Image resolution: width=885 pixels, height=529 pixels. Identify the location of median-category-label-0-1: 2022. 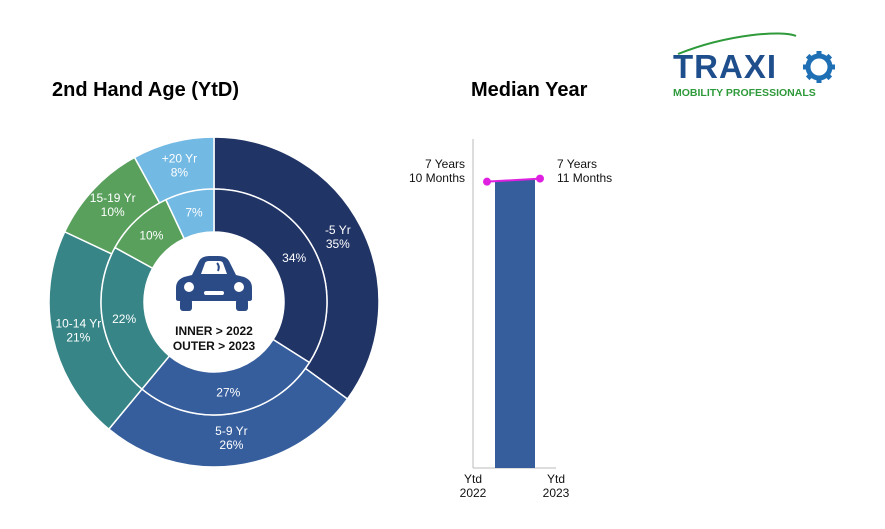
(473, 493).